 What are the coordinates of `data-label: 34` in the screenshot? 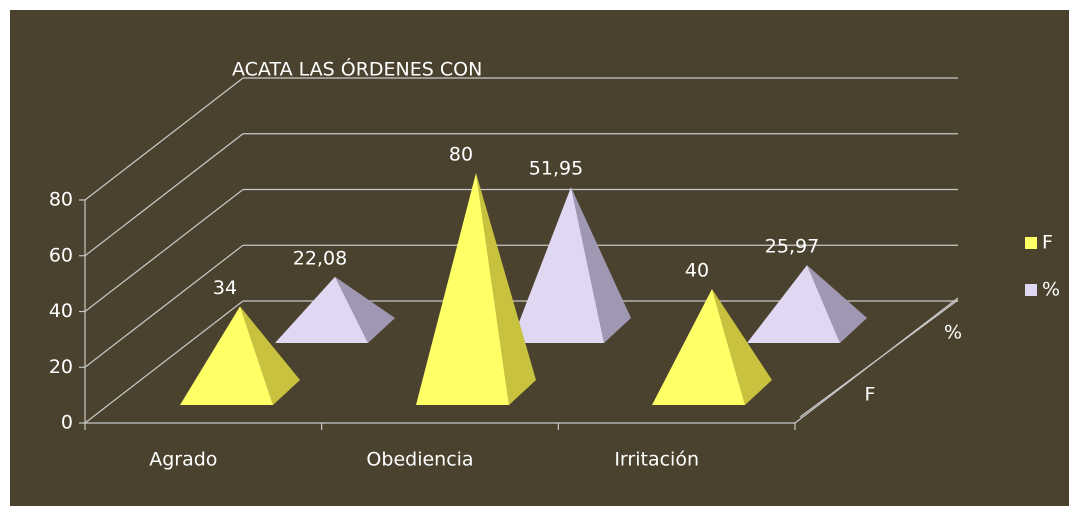 It's located at (225, 288).